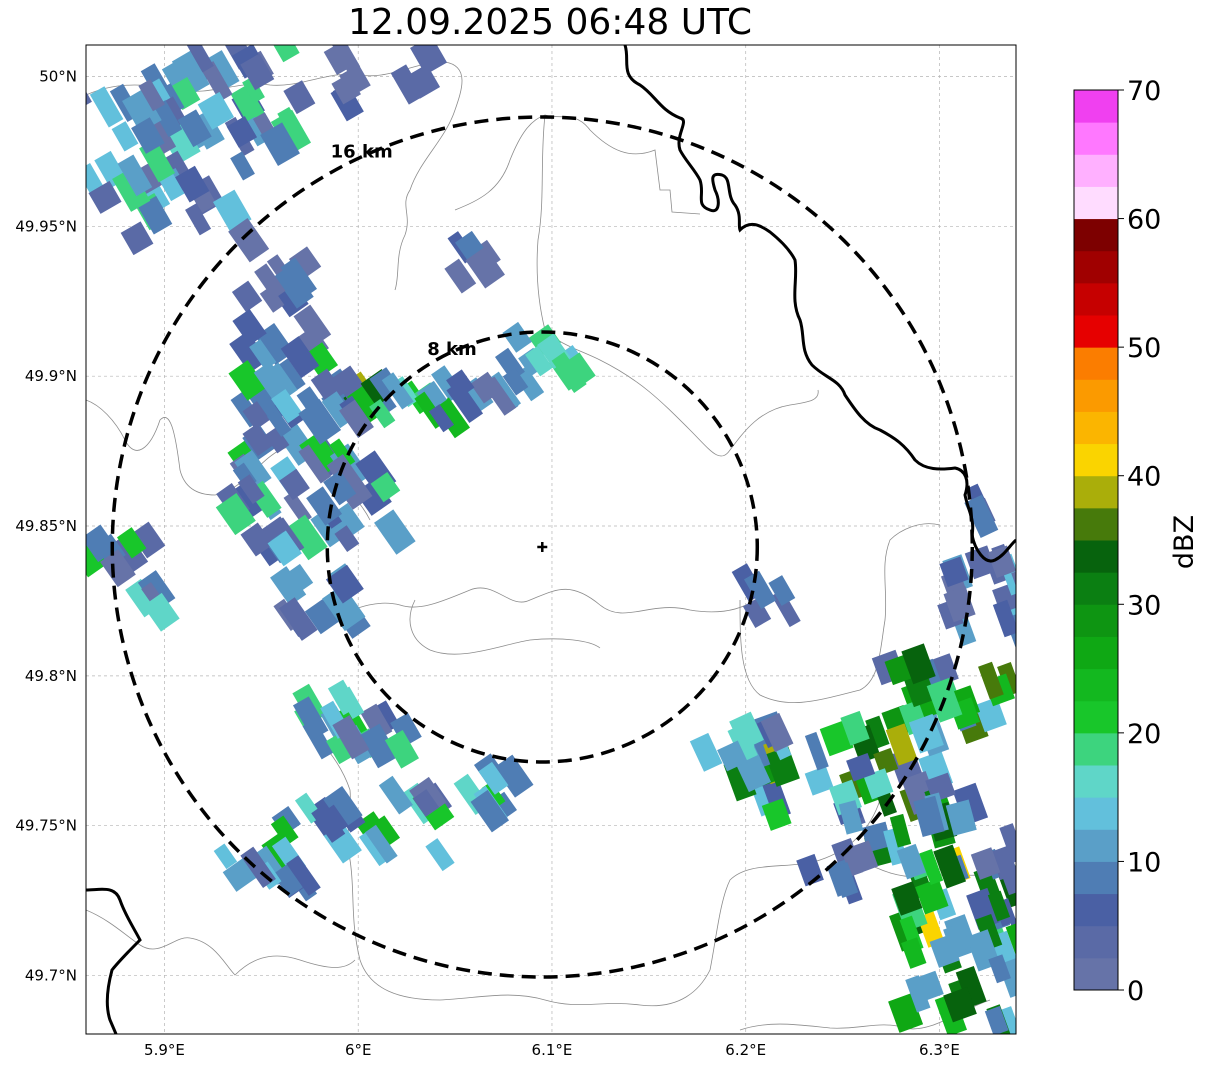 The height and width of the screenshot is (1069, 1207). I want to click on map-title: 12.09.2025 06:48 UTC, so click(550, 22).